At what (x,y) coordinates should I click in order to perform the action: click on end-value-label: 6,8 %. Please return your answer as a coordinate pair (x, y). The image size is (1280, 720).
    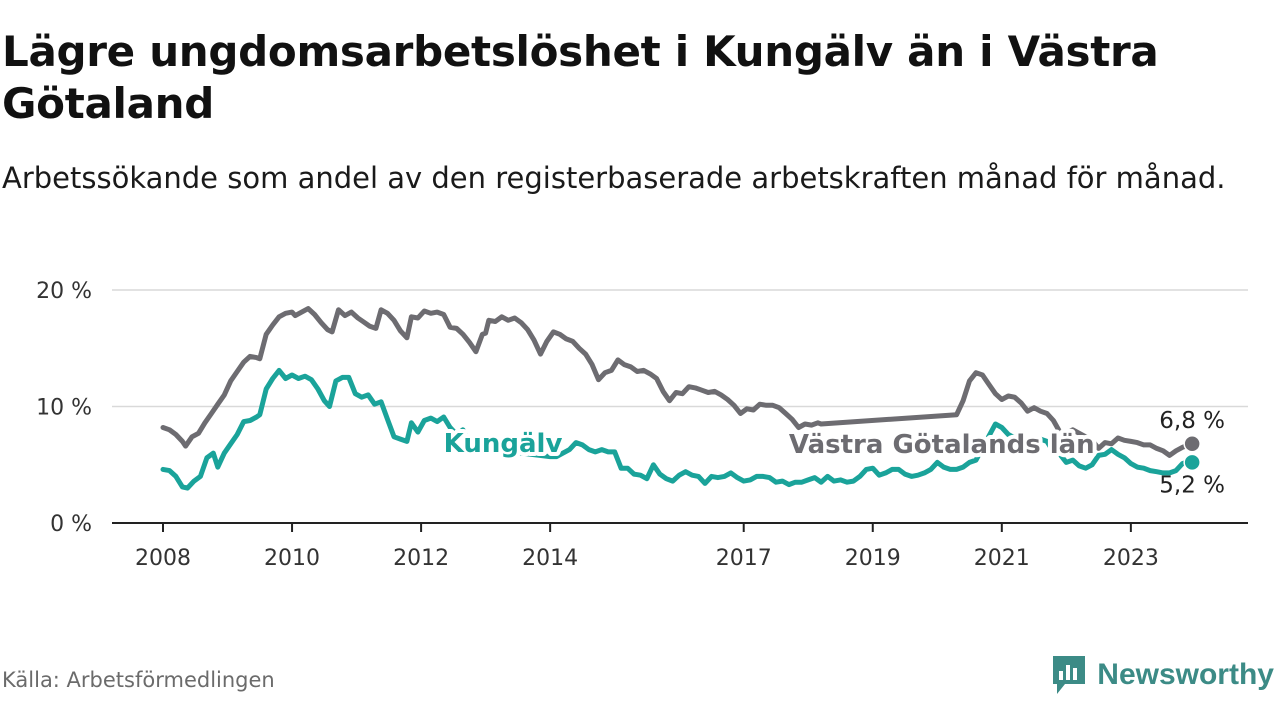
    Looking at the image, I should click on (1192, 421).